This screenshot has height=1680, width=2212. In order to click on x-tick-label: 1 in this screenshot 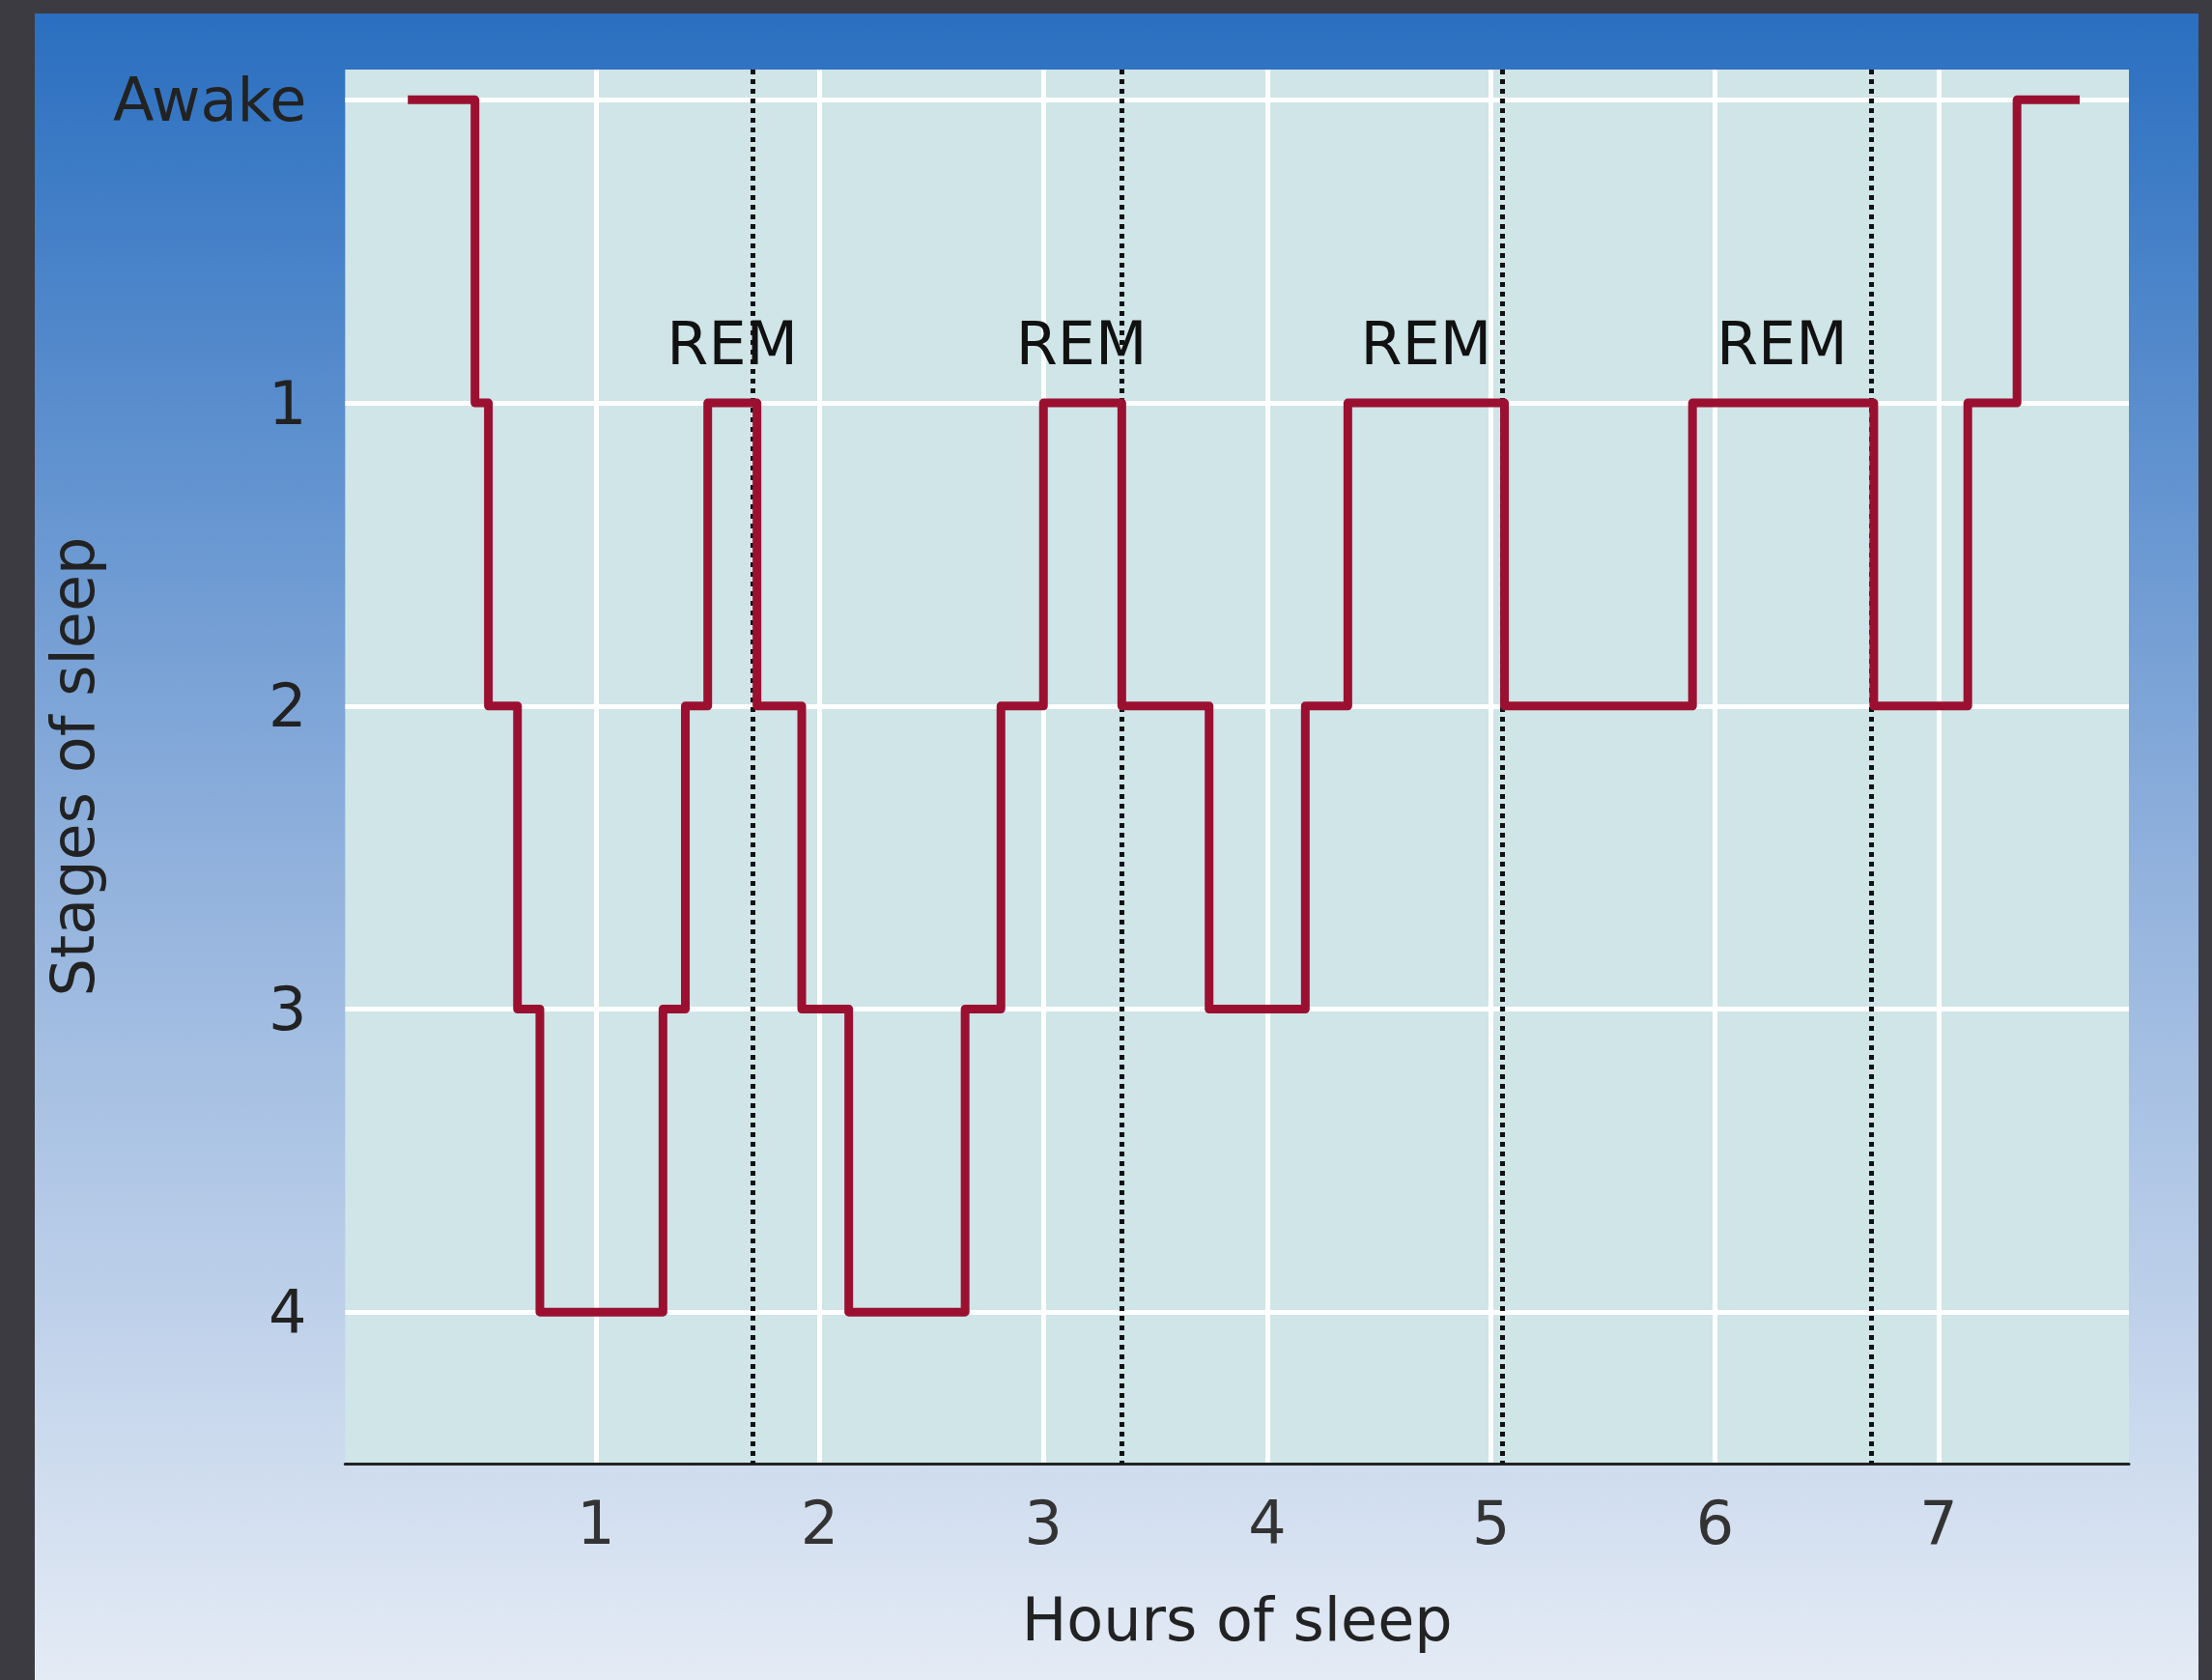, I will do `click(596, 1523)`.